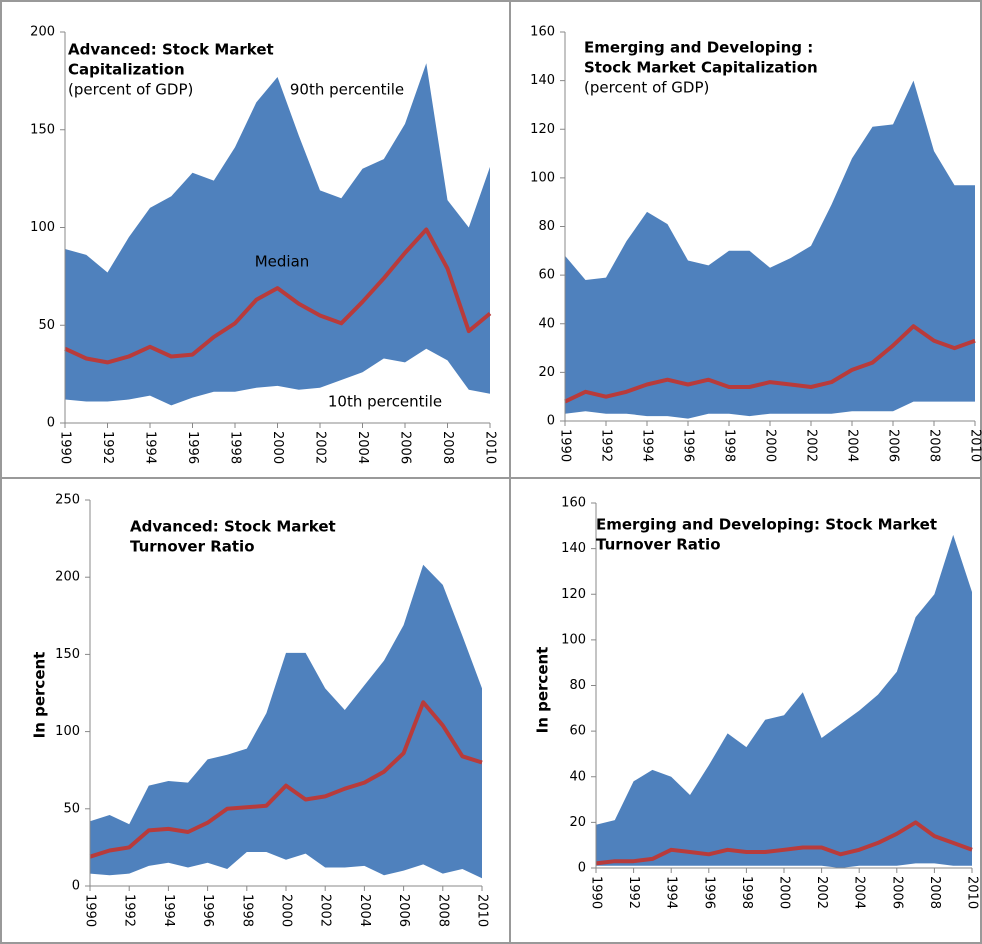  What do you see at coordinates (698, 48) in the screenshot?
I see `chart-title: Emerging and Developing :` at bounding box center [698, 48].